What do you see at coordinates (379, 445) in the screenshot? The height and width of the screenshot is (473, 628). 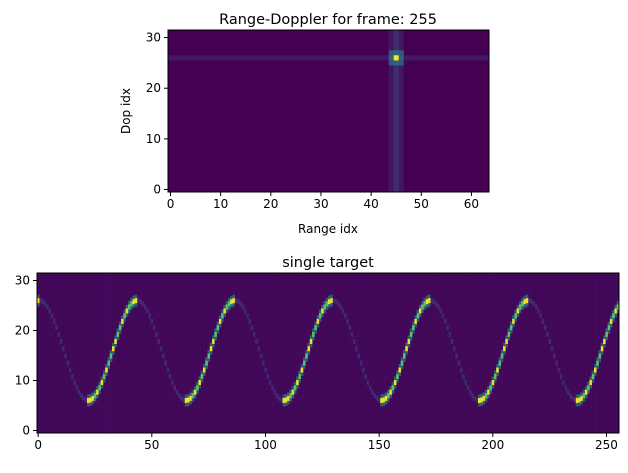 I see `single-target-xtick-label: 150` at bounding box center [379, 445].